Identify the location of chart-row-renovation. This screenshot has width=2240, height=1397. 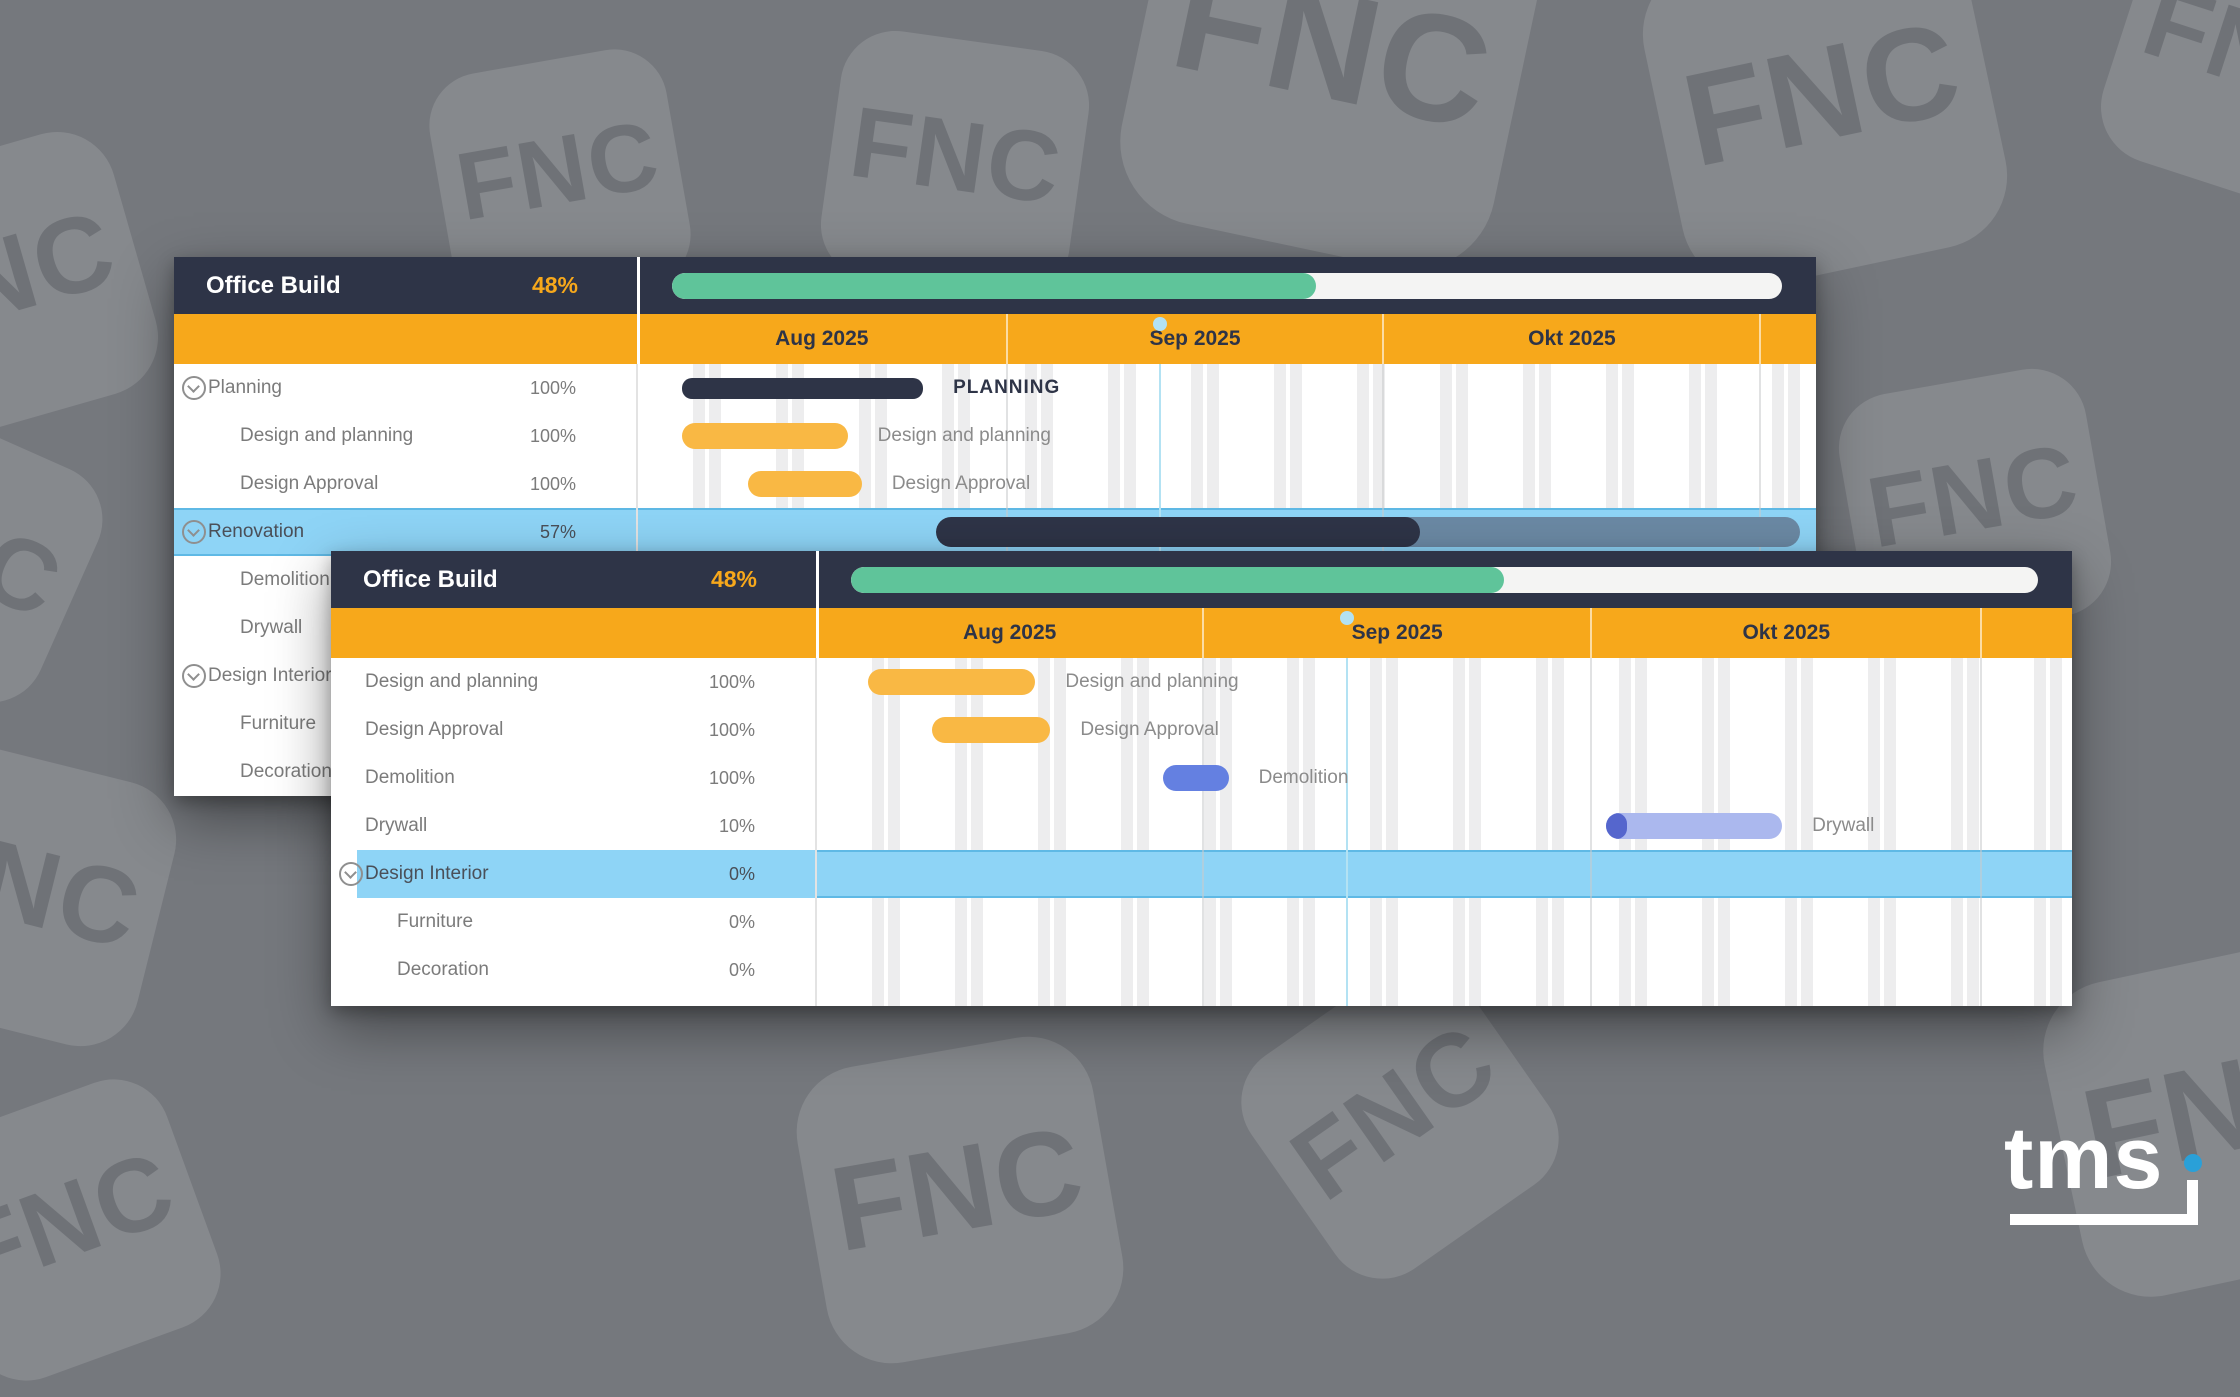
(1227, 532).